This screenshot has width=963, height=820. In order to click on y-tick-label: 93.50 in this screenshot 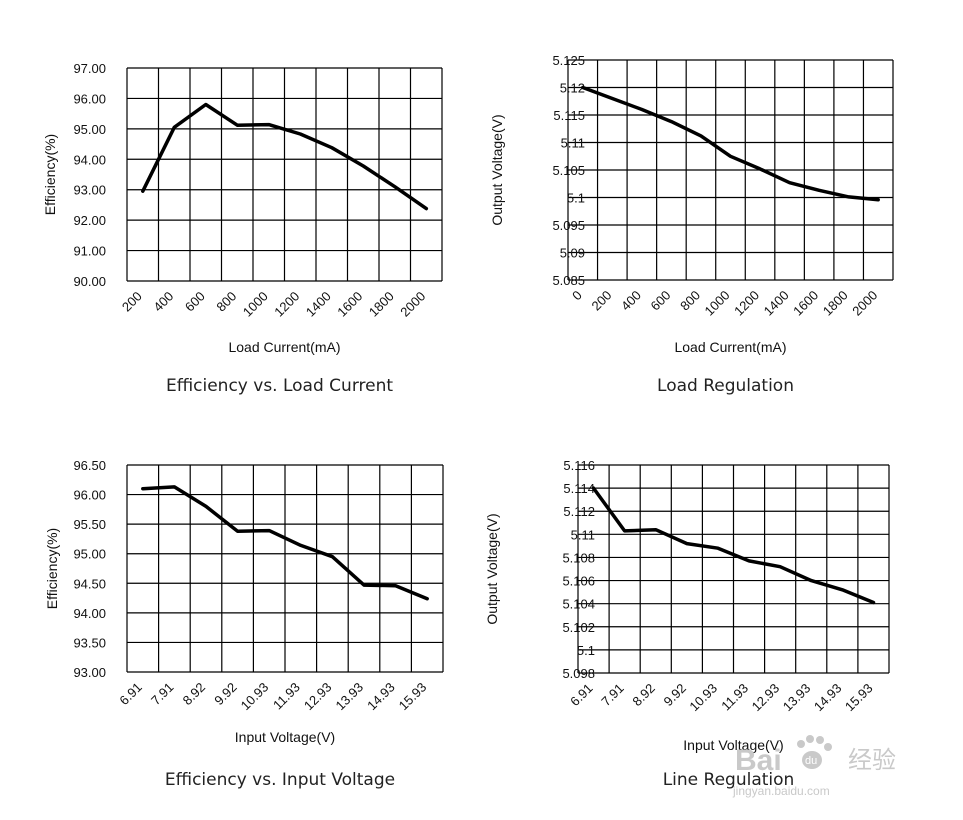, I will do `click(89, 642)`.